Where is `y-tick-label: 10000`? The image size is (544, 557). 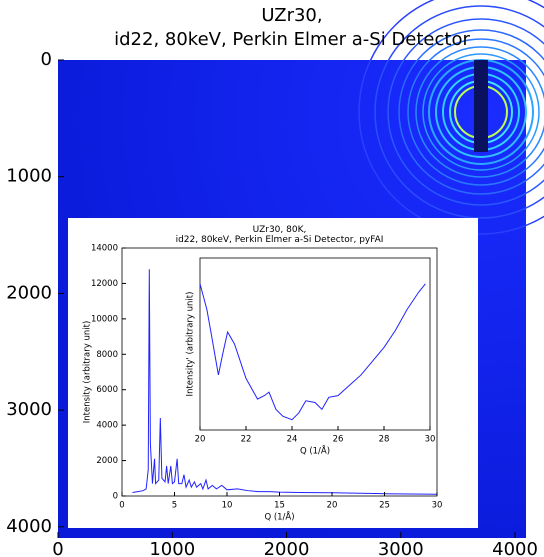 y-tick-label: 10000 is located at coordinates (104, 319).